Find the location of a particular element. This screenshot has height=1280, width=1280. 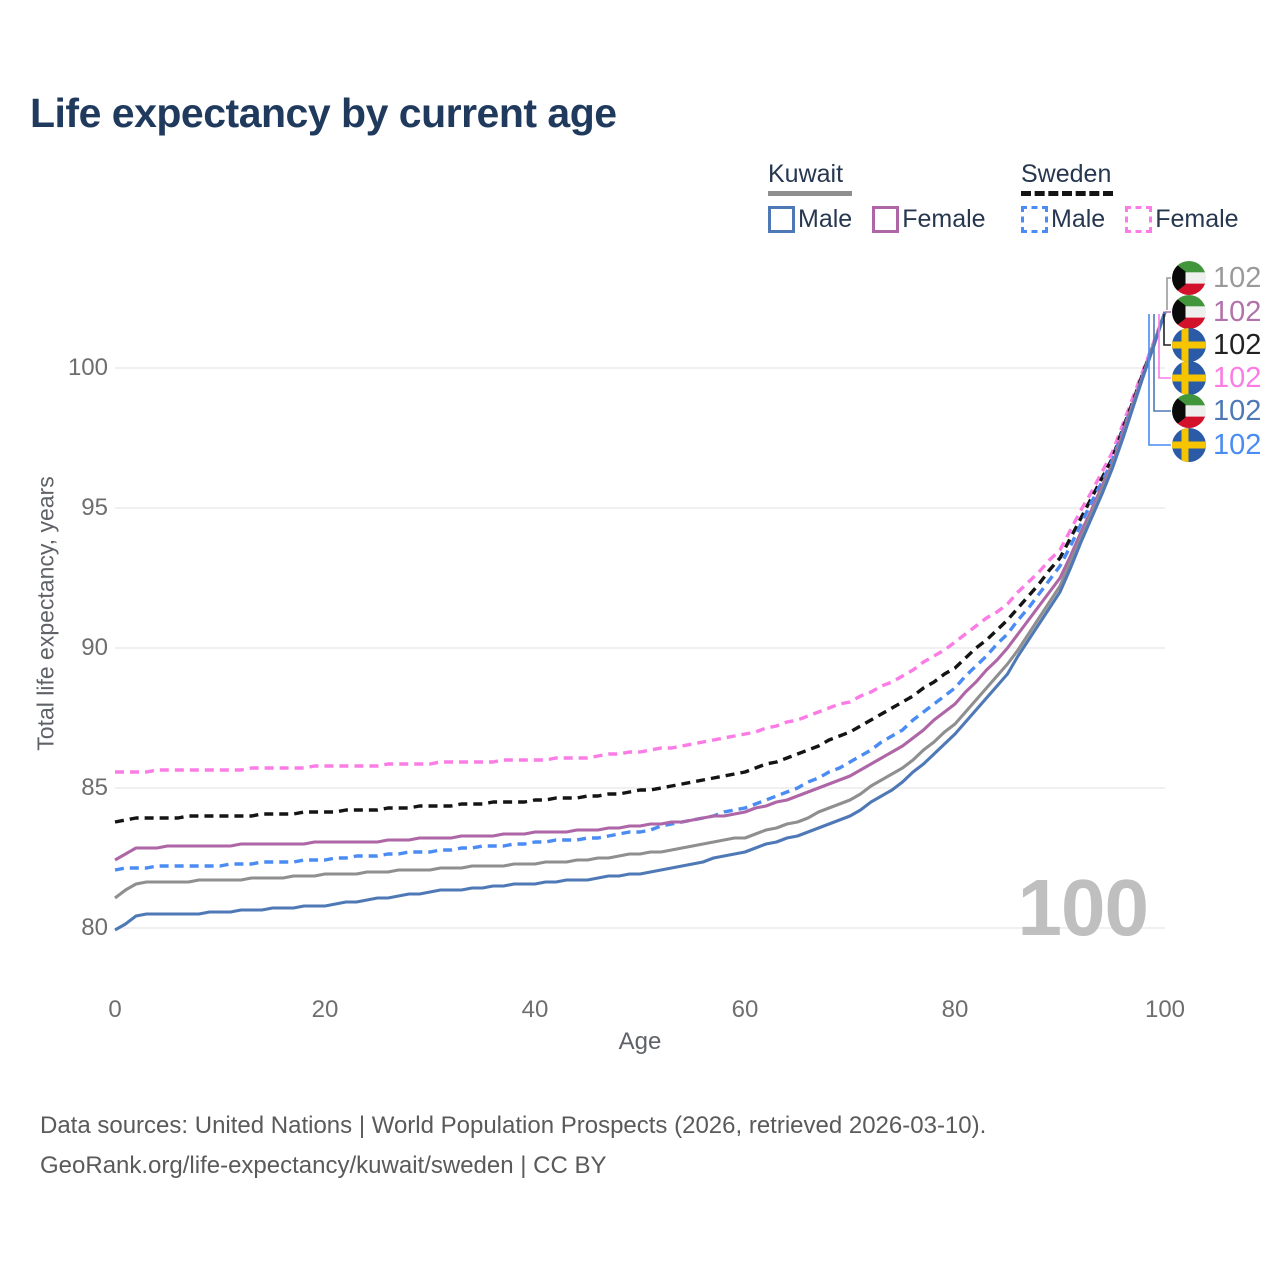

y-tick-label: 90 is located at coordinates (94, 647).